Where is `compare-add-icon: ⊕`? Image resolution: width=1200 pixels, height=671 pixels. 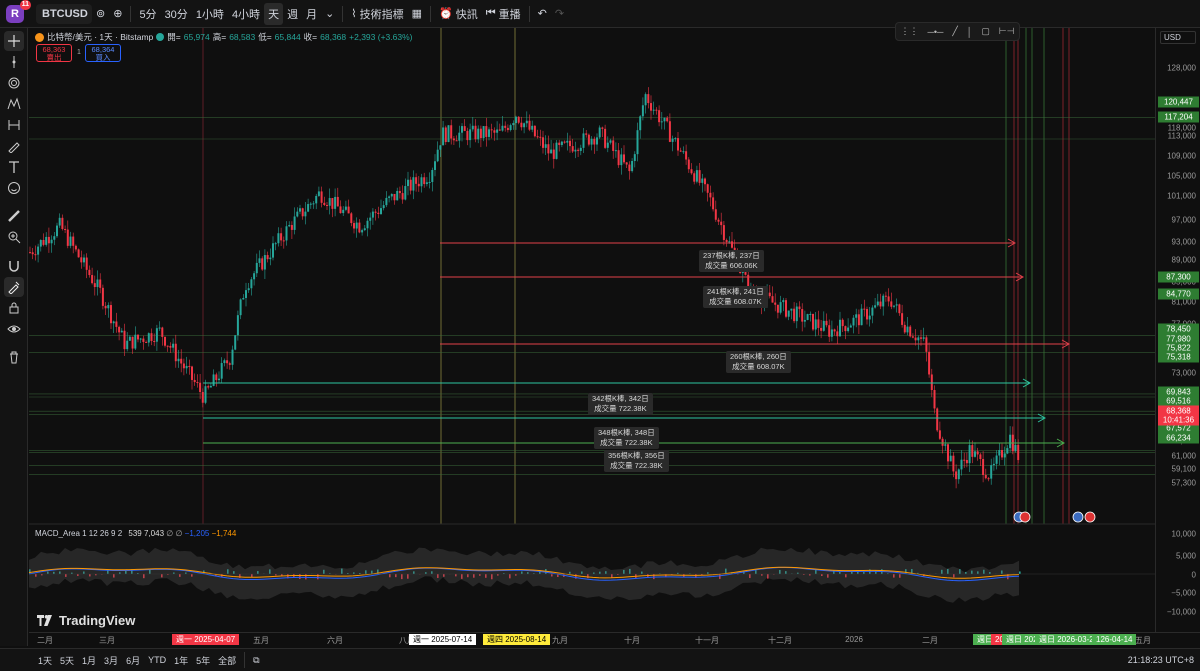 compare-add-icon: ⊕ is located at coordinates (118, 14).